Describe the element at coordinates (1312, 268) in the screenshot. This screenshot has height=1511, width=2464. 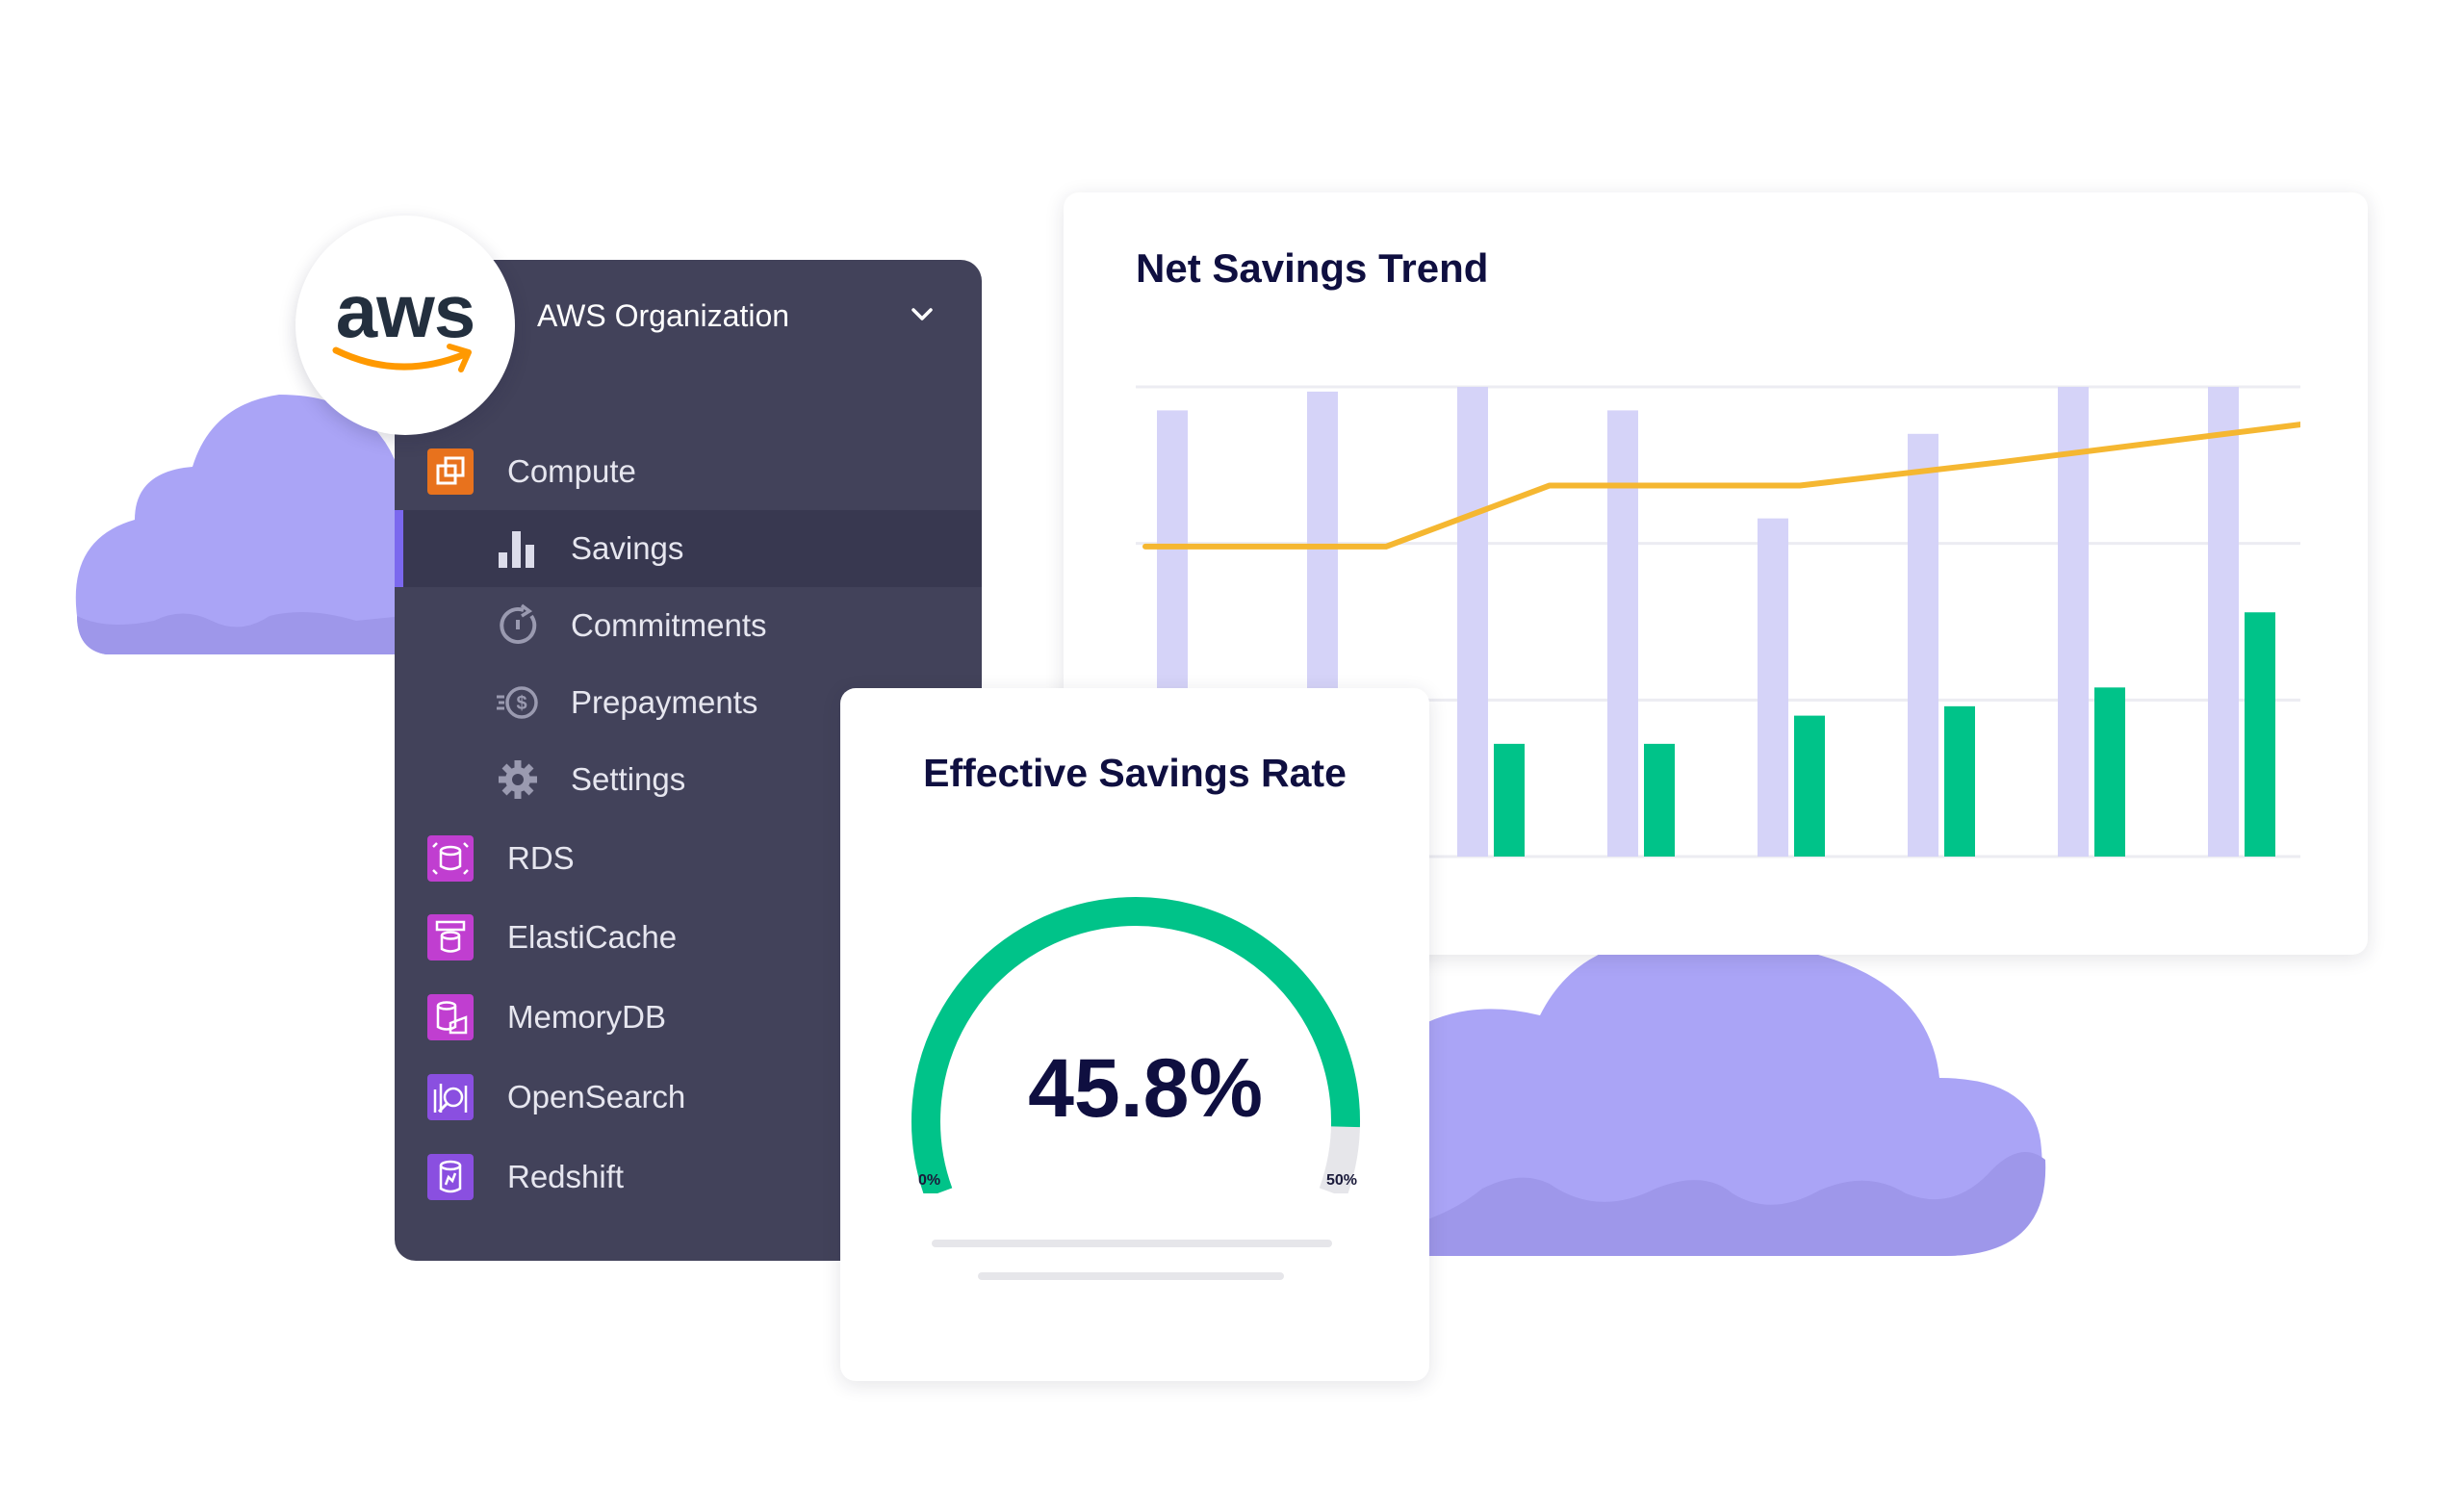
I see `chart-title: Net Savings Trend` at that location.